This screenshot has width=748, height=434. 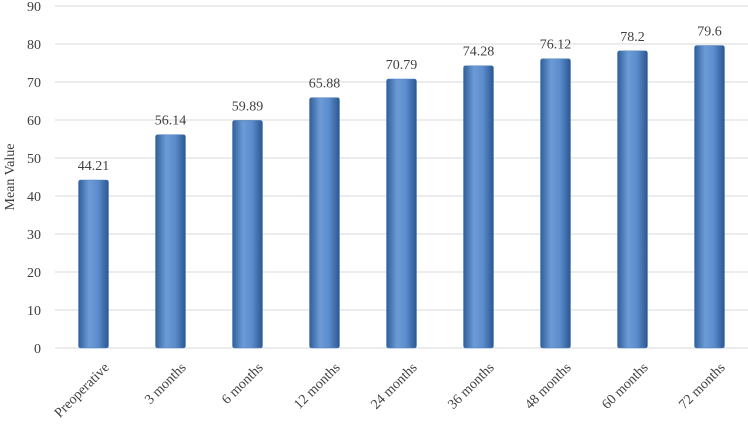 I want to click on y-tick-label: 70, so click(x=34, y=83).